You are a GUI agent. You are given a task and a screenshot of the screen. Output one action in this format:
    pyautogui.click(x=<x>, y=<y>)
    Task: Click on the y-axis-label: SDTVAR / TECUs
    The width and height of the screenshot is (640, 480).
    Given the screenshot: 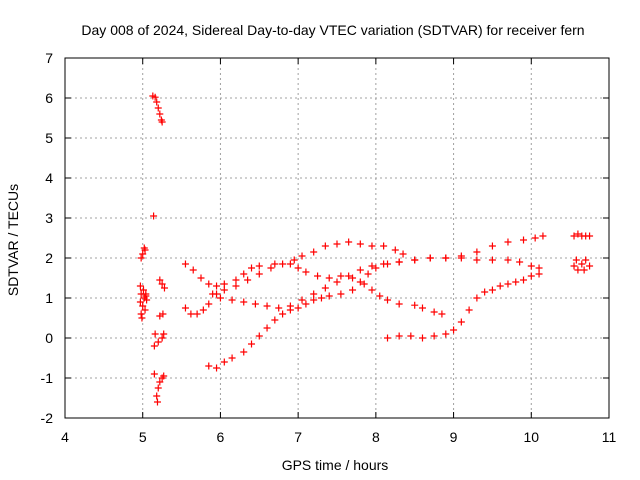 What is the action you would take?
    pyautogui.click(x=13, y=240)
    